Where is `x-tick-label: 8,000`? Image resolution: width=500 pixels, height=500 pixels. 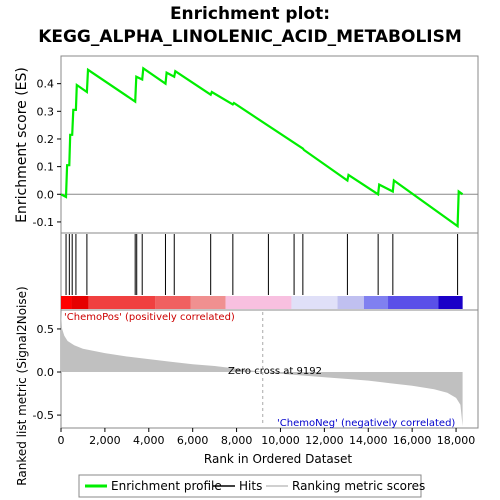
x-tick-label: 8,000 is located at coordinates (237, 440).